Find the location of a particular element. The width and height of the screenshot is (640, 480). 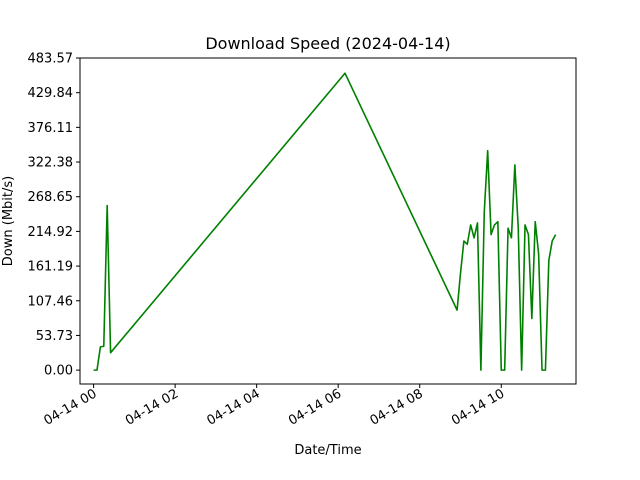

y-tick-label: 107.46 is located at coordinates (51, 301).